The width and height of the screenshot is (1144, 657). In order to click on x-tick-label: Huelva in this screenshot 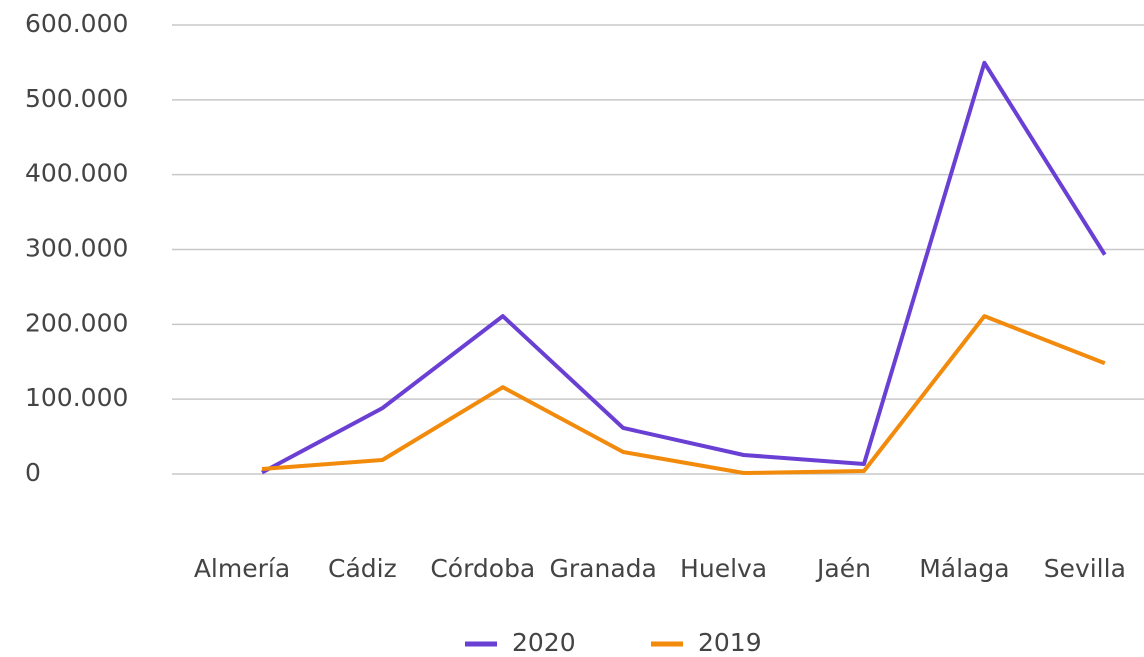, I will do `click(723, 568)`.